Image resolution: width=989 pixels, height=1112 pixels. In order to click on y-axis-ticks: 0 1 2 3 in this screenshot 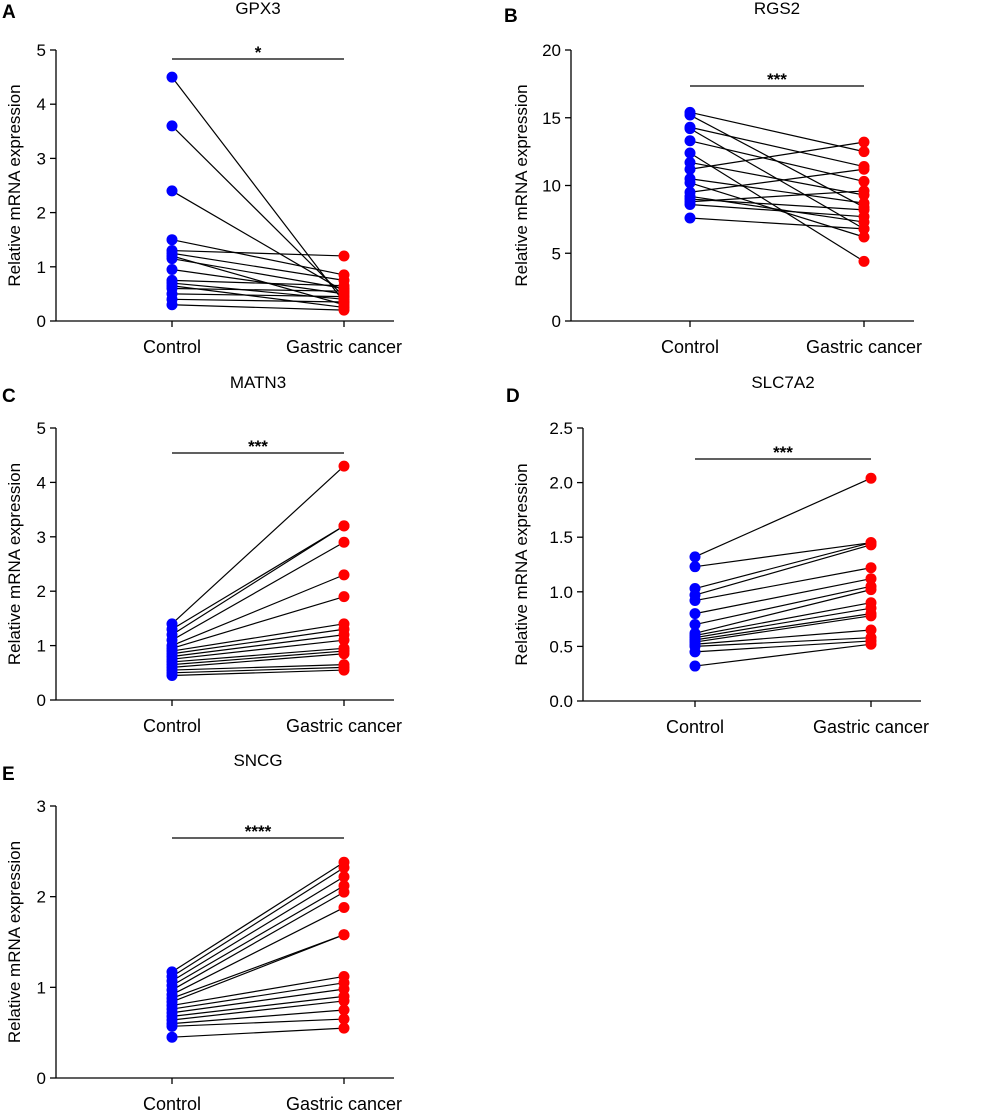, I will do `click(215, 942)`.